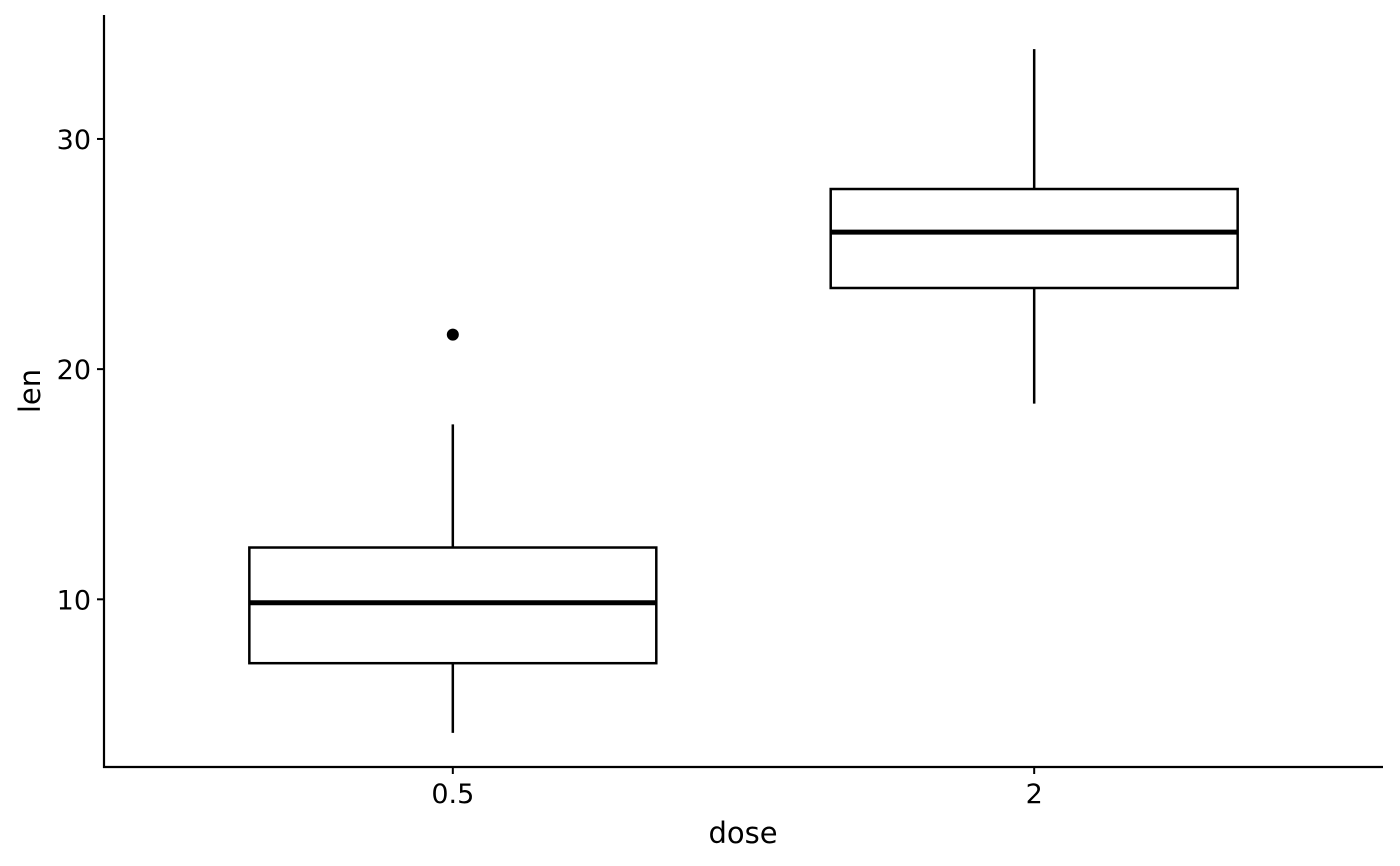 The image size is (1400, 866). What do you see at coordinates (452, 334) in the screenshot?
I see `outlier` at bounding box center [452, 334].